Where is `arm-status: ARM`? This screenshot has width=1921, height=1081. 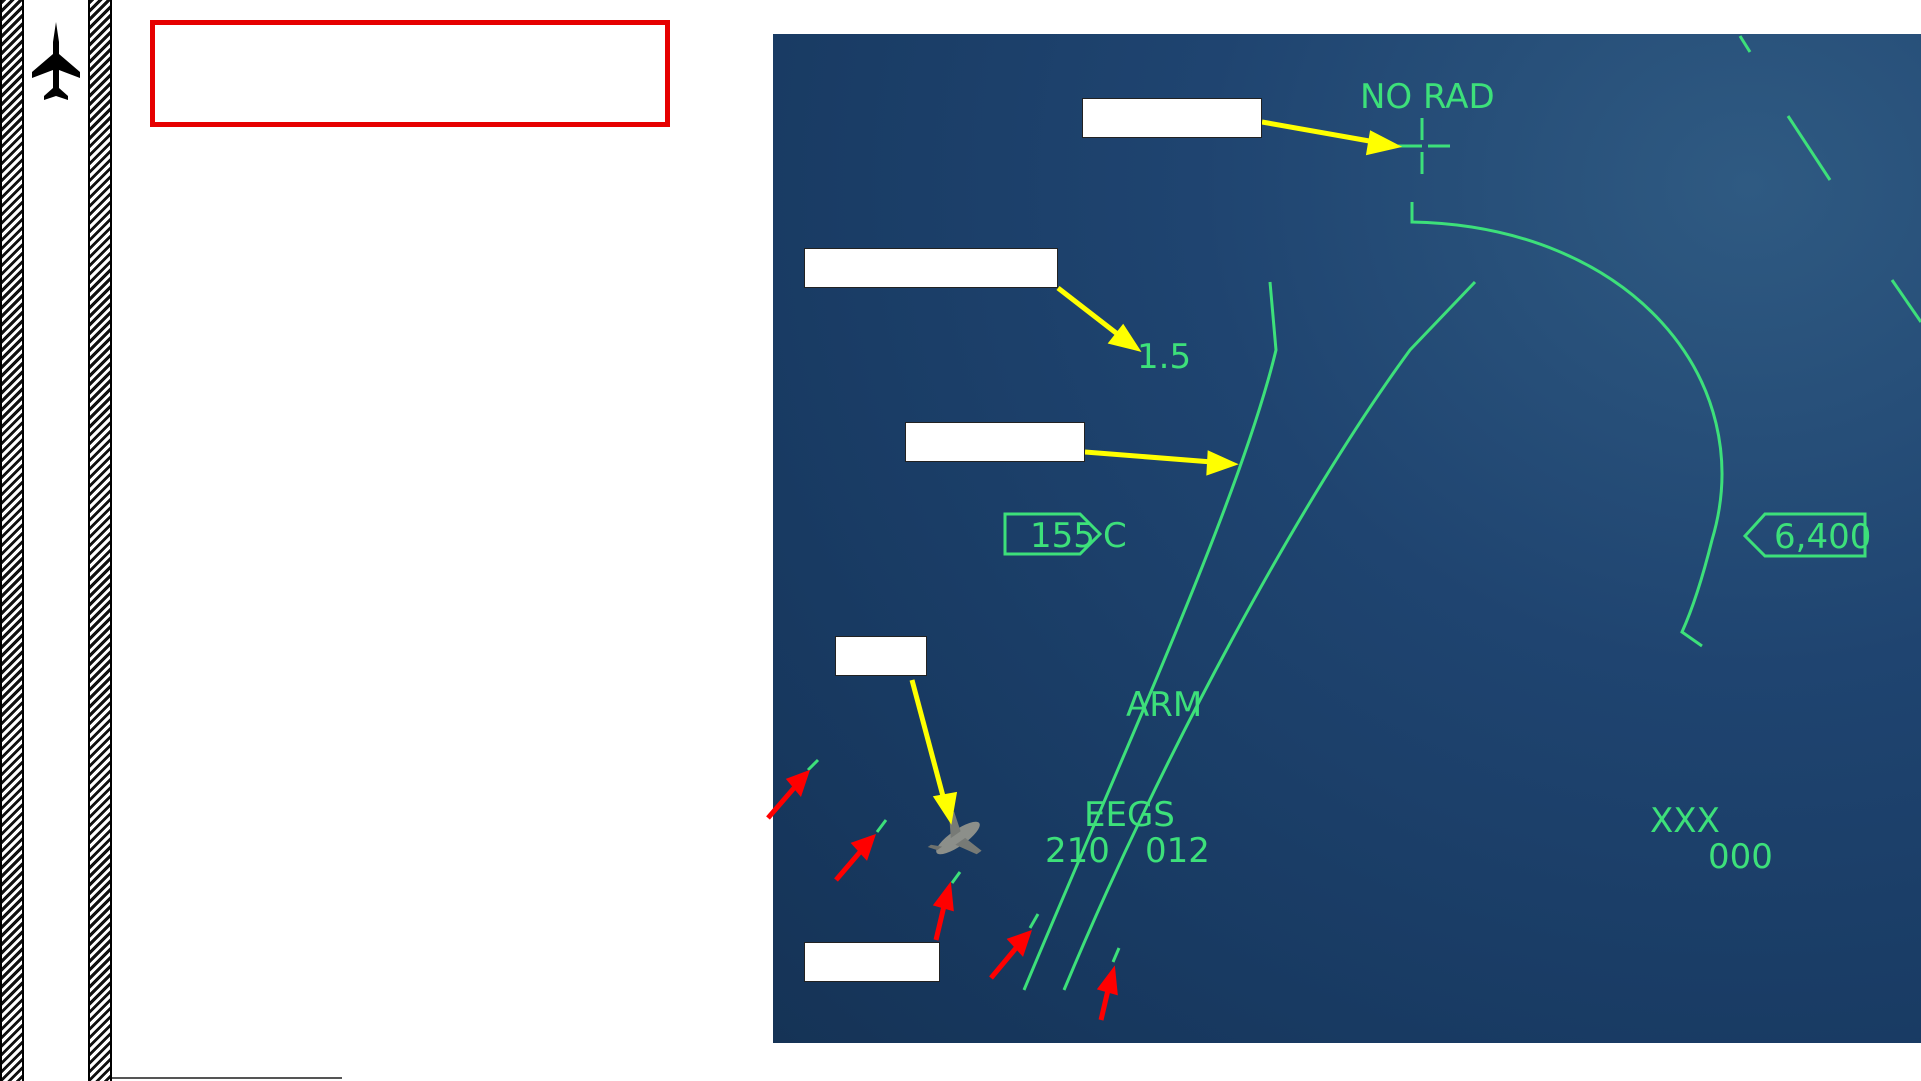
arm-status: ARM is located at coordinates (1164, 705).